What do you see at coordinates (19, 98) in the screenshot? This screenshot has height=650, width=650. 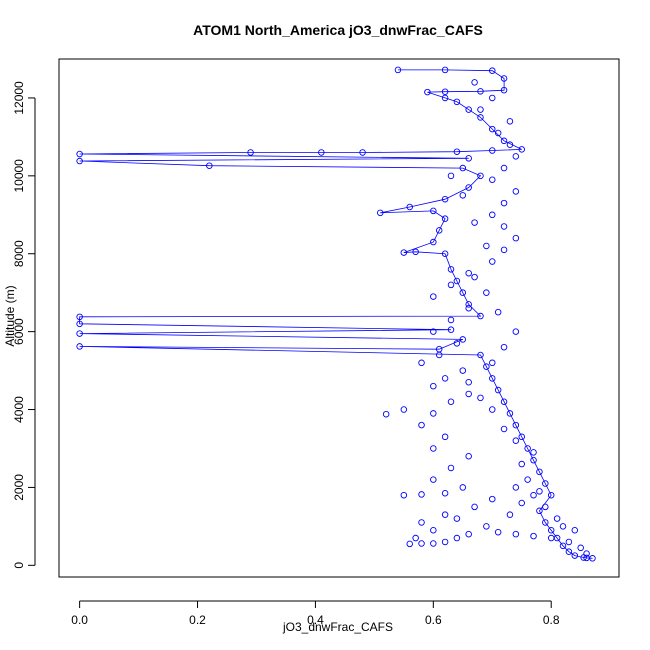 I see `y-tick-label: 12000` at bounding box center [19, 98].